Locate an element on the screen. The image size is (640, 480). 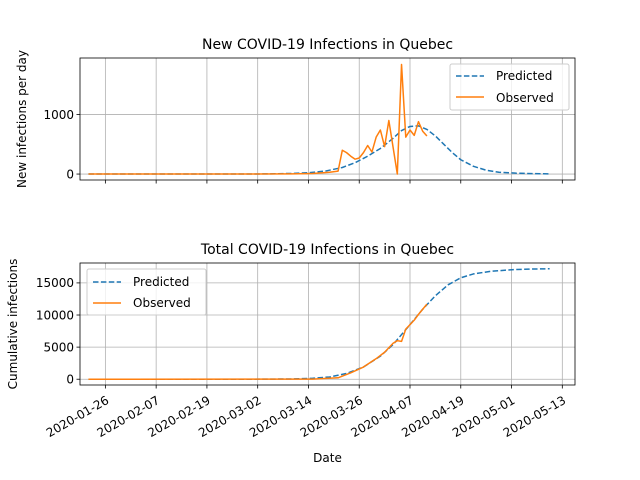
chart-title: New COVID-19 Infections in Quebec is located at coordinates (327, 45).